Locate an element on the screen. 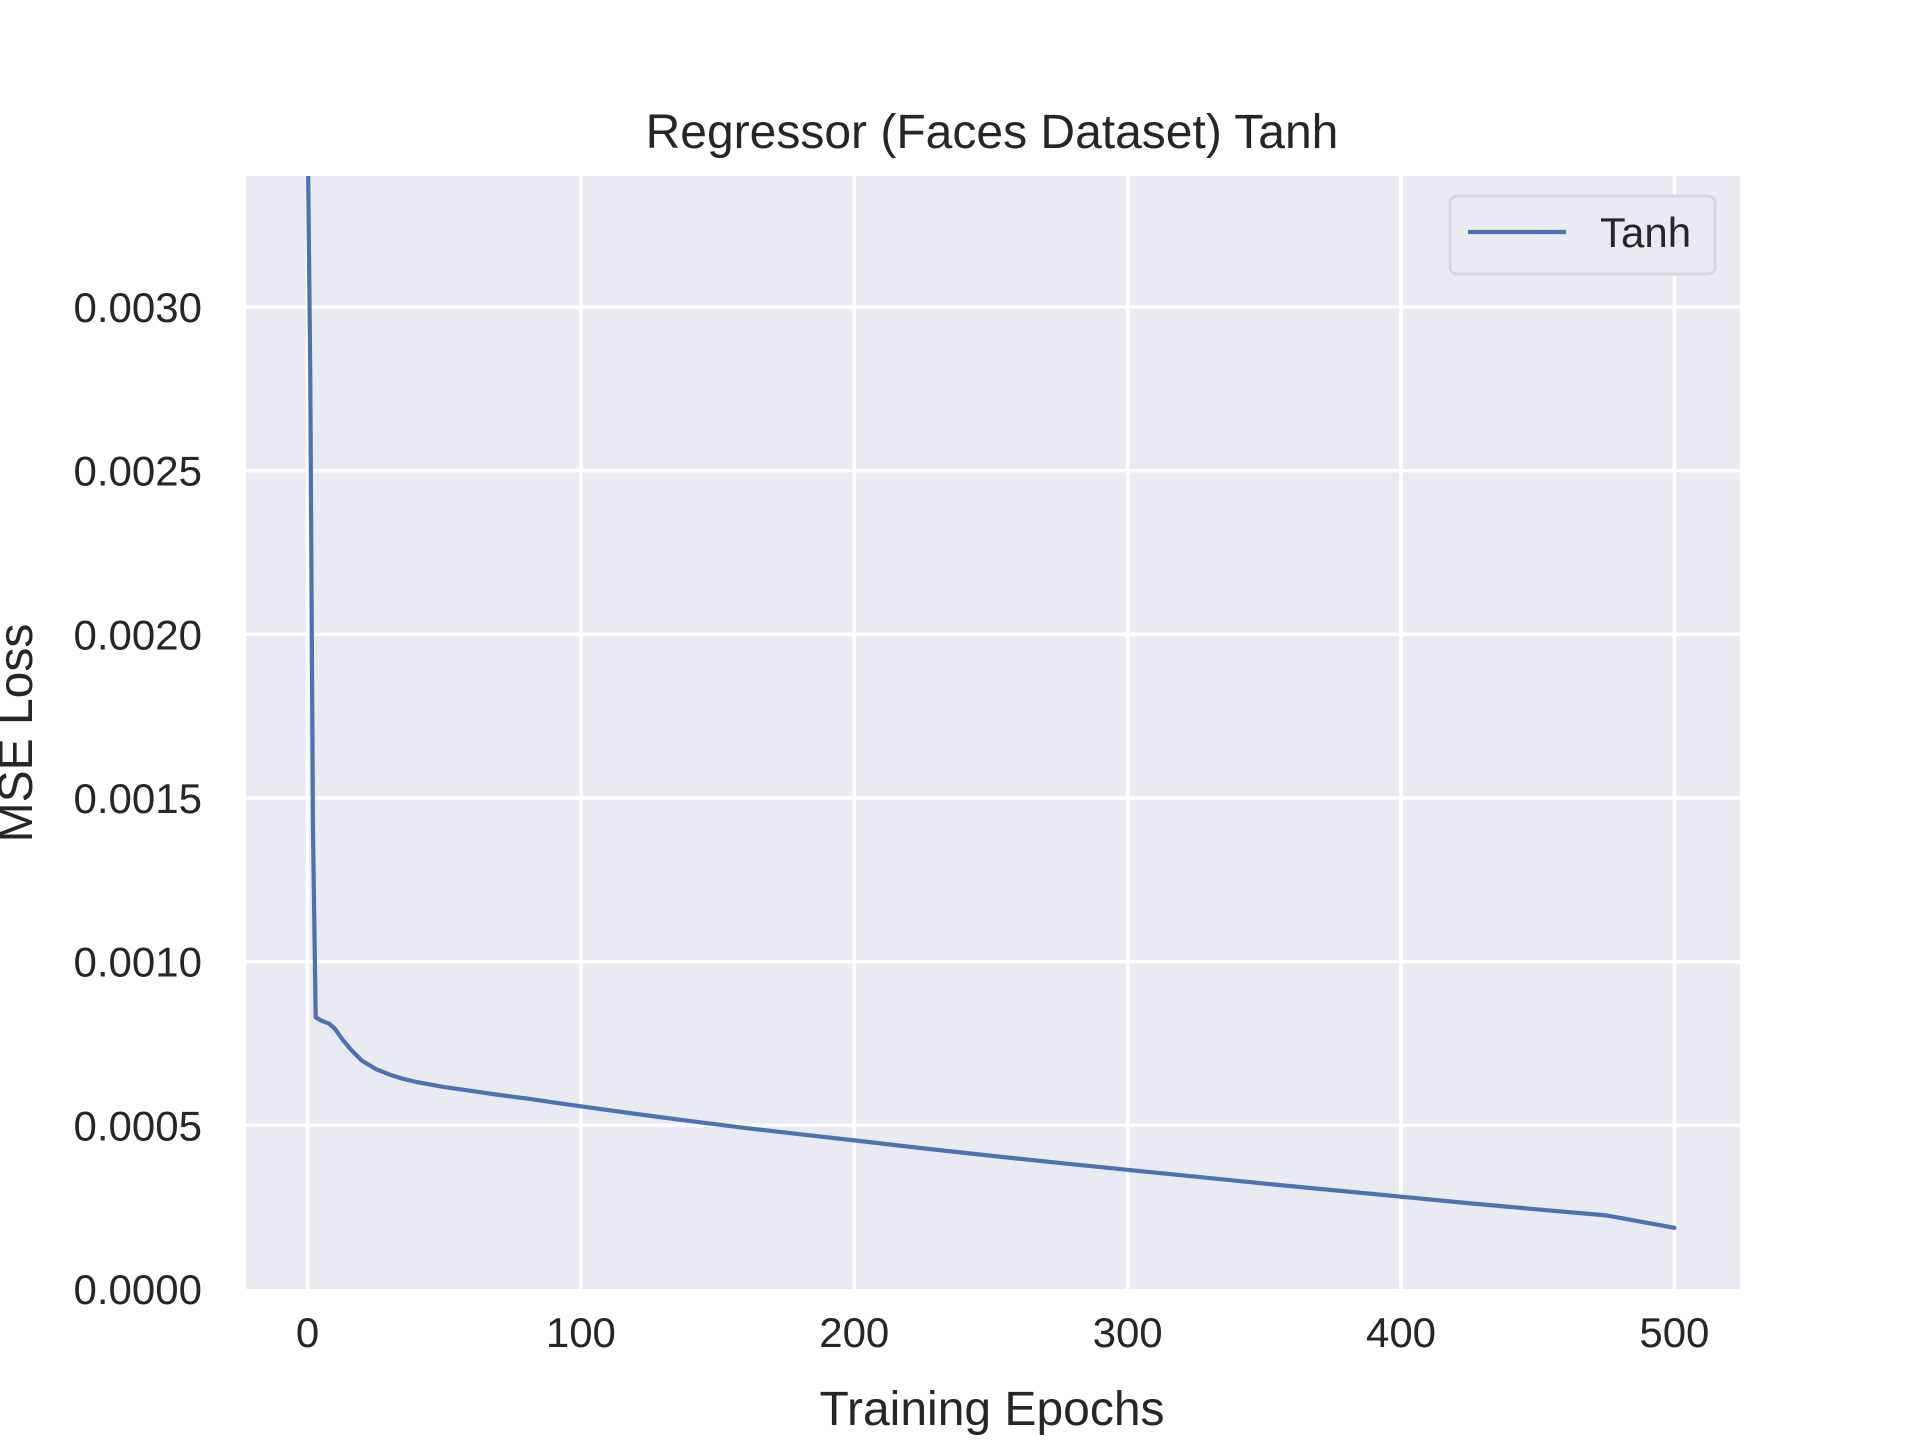  y-tick-label: 0.0005 is located at coordinates (138, 1125).